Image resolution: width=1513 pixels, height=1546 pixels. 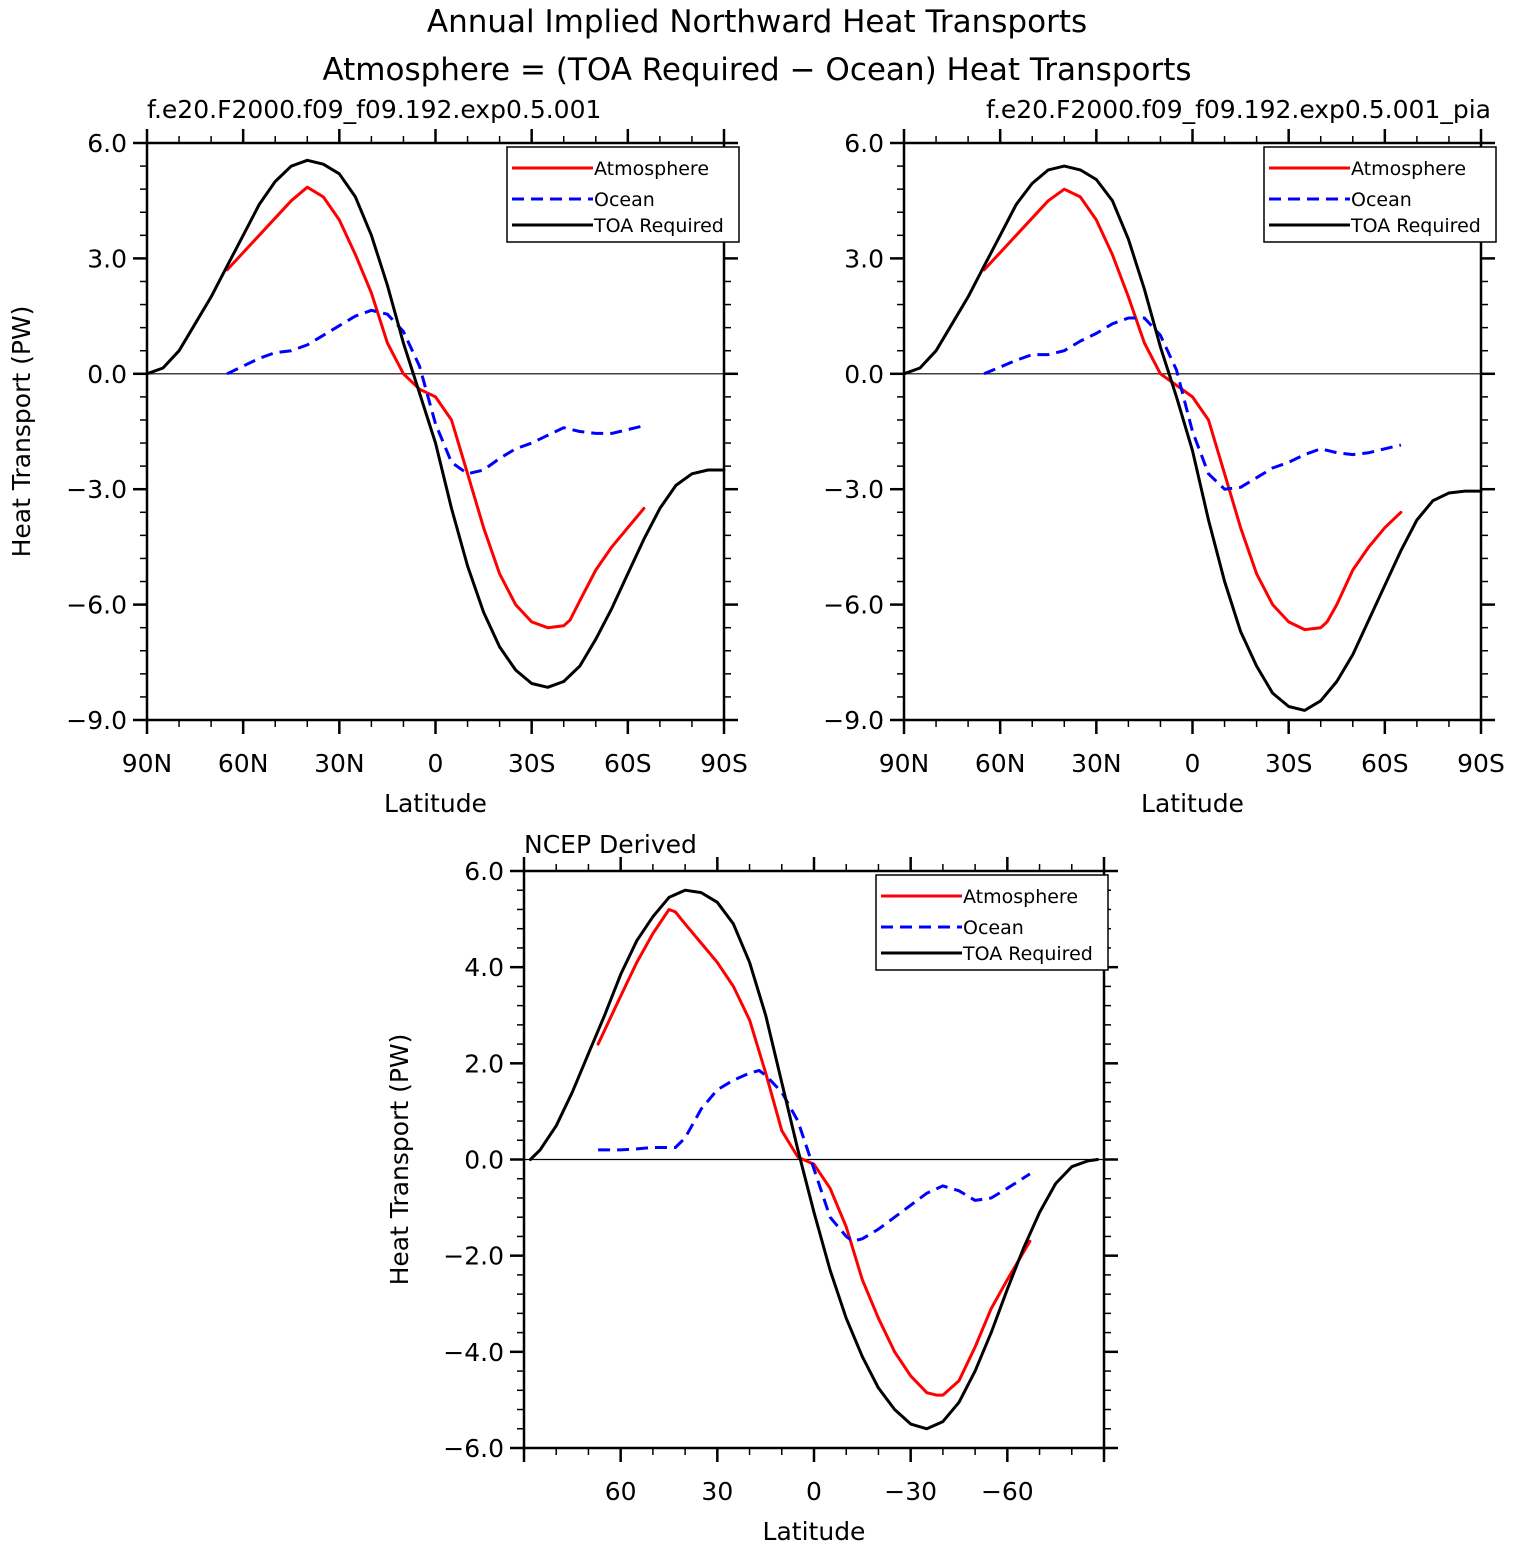 What do you see at coordinates (910, 1491) in the screenshot?
I see `x-tick-label: −30` at bounding box center [910, 1491].